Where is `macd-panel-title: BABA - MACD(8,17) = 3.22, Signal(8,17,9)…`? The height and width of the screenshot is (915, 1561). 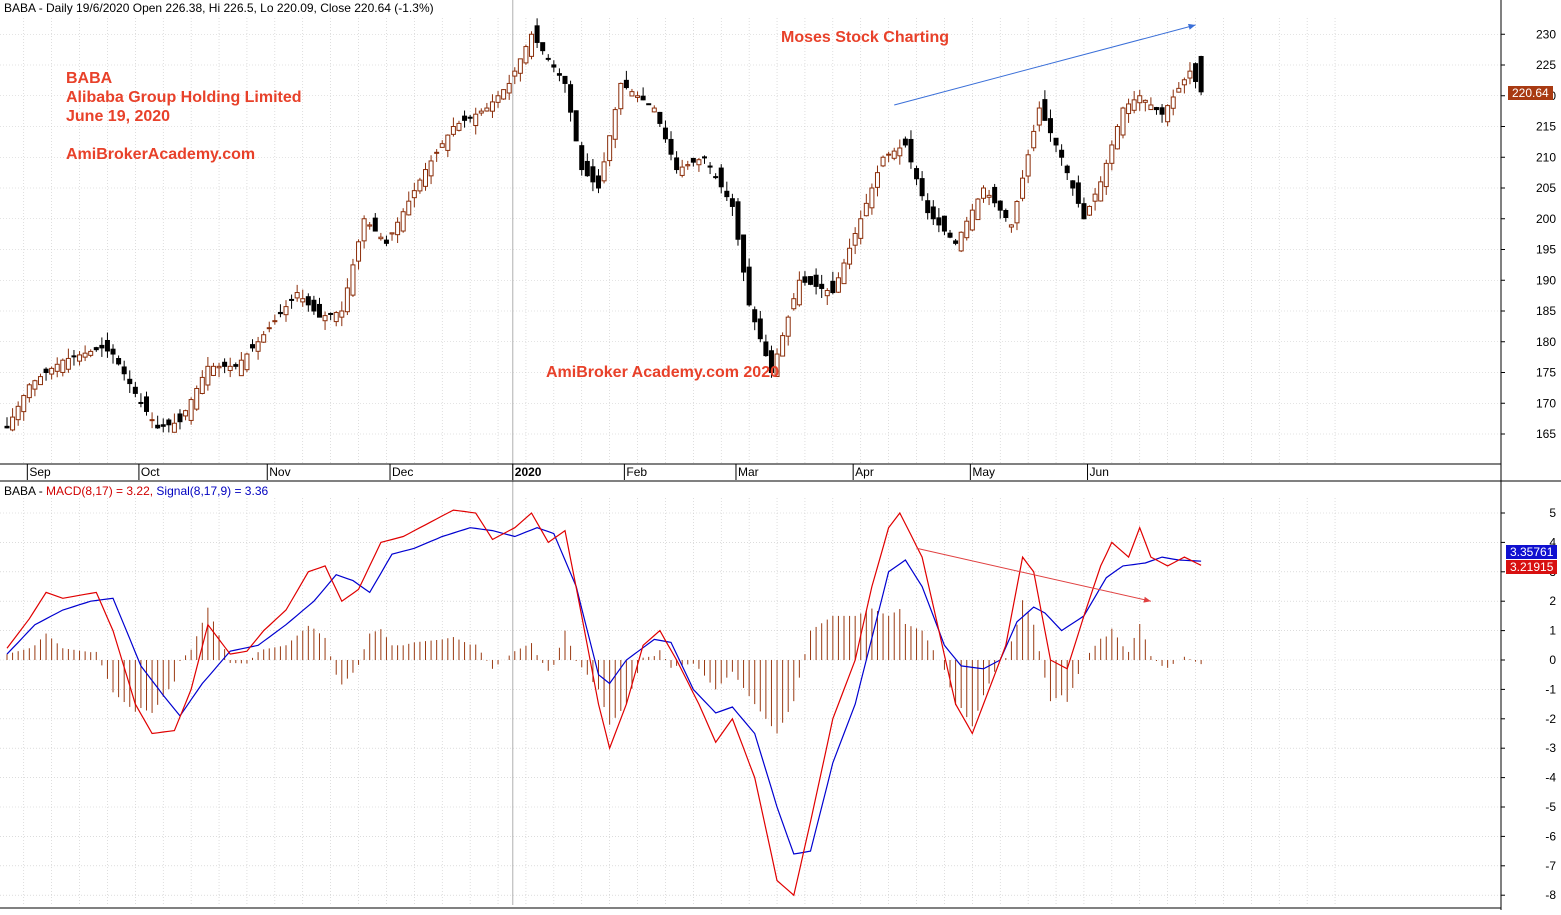 macd-panel-title: BABA - MACD(8,17) = 3.22, Signal(8,17,9)… is located at coordinates (136, 491).